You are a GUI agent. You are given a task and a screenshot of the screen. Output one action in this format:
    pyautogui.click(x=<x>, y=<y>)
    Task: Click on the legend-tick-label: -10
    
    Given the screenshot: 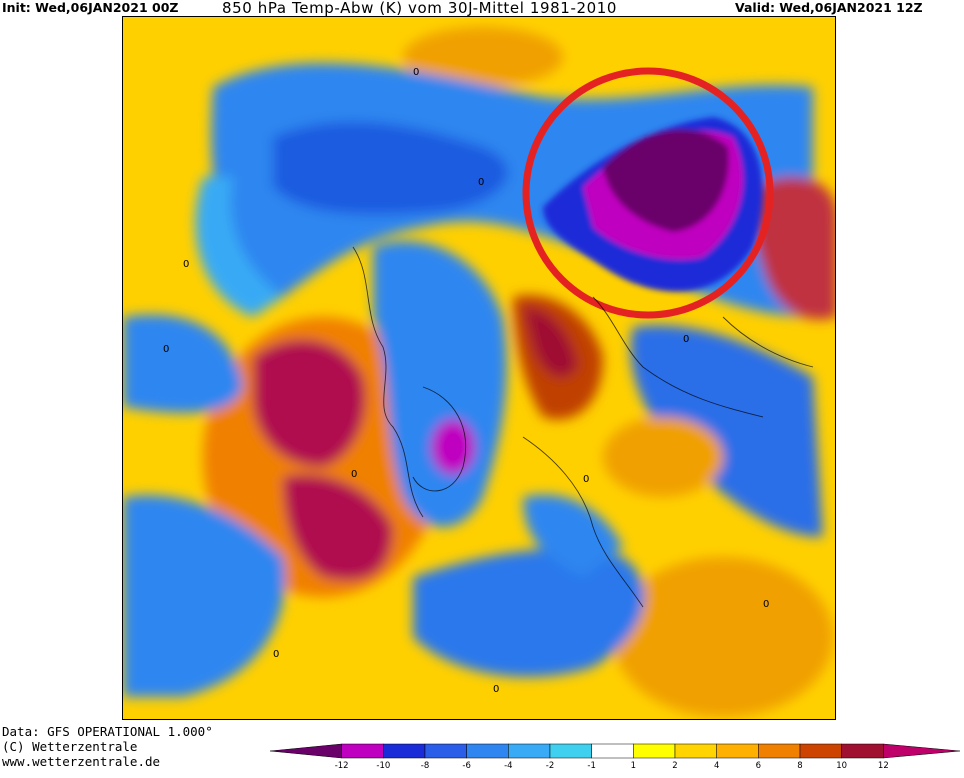 What is the action you would take?
    pyautogui.click(x=383, y=766)
    